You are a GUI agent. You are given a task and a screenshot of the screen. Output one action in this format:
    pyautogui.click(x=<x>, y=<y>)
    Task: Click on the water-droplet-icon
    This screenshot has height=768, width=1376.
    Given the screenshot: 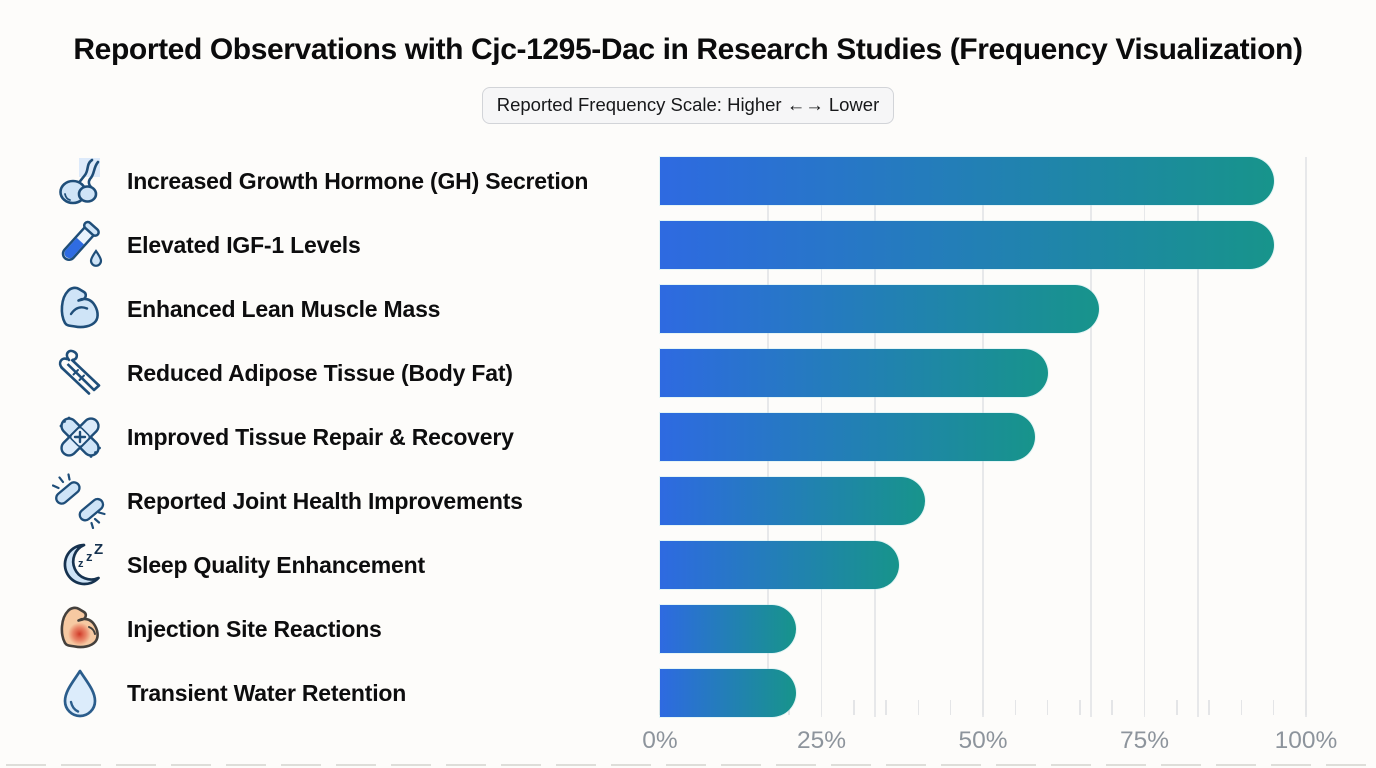 What is the action you would take?
    pyautogui.click(x=80, y=693)
    